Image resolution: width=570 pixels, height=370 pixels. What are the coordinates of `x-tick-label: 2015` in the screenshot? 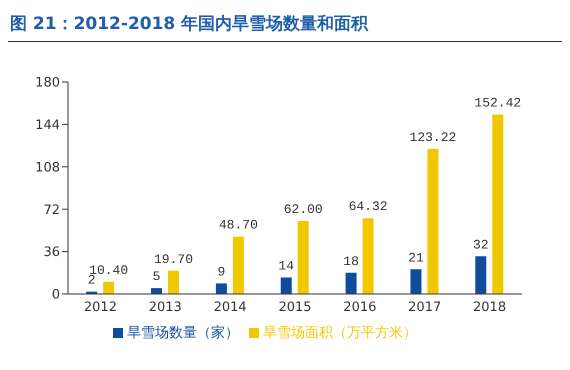 It's located at (295, 308).